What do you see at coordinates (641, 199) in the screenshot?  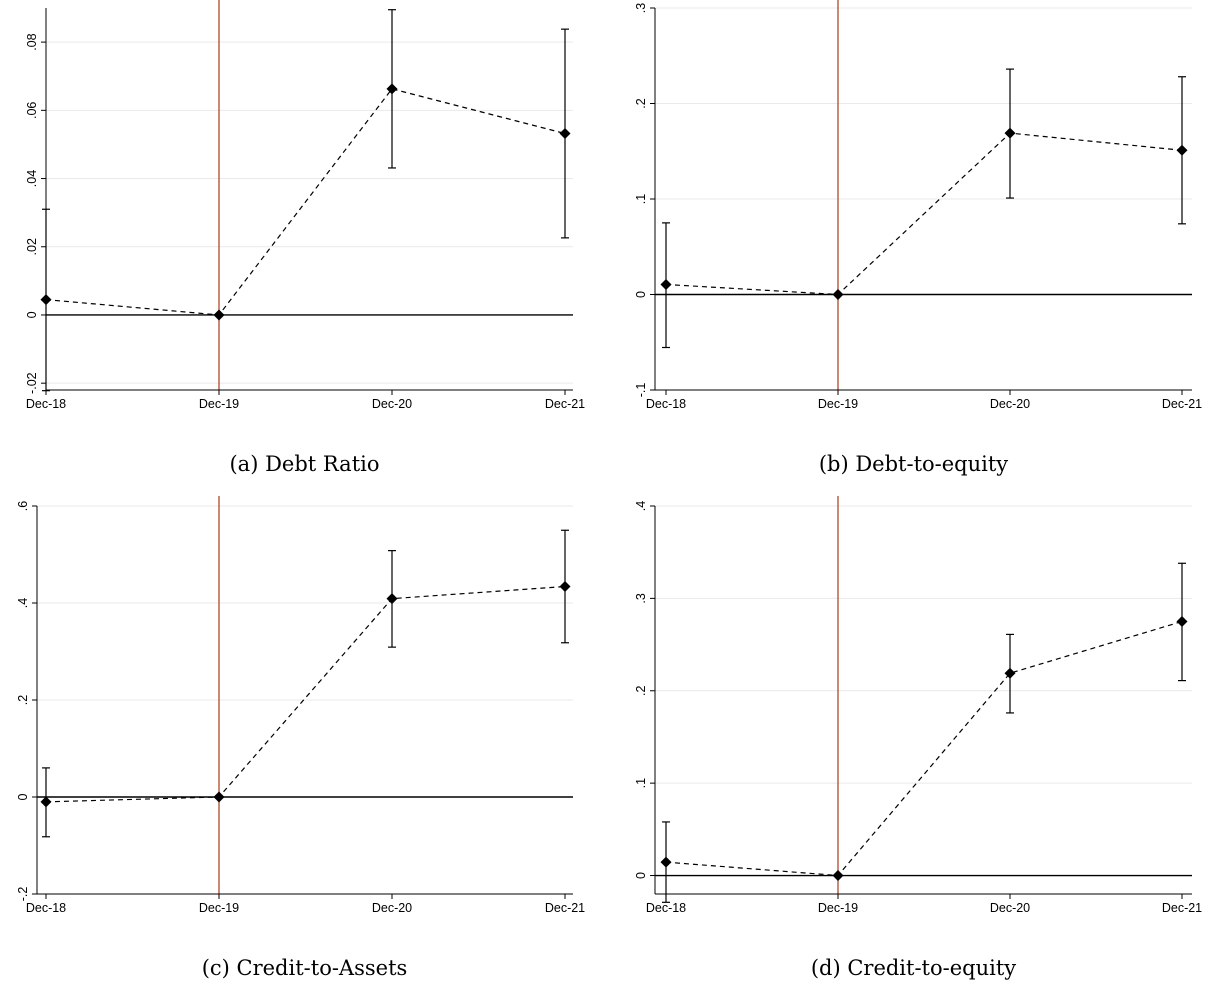 I see `y-tick-label-2: .1` at bounding box center [641, 199].